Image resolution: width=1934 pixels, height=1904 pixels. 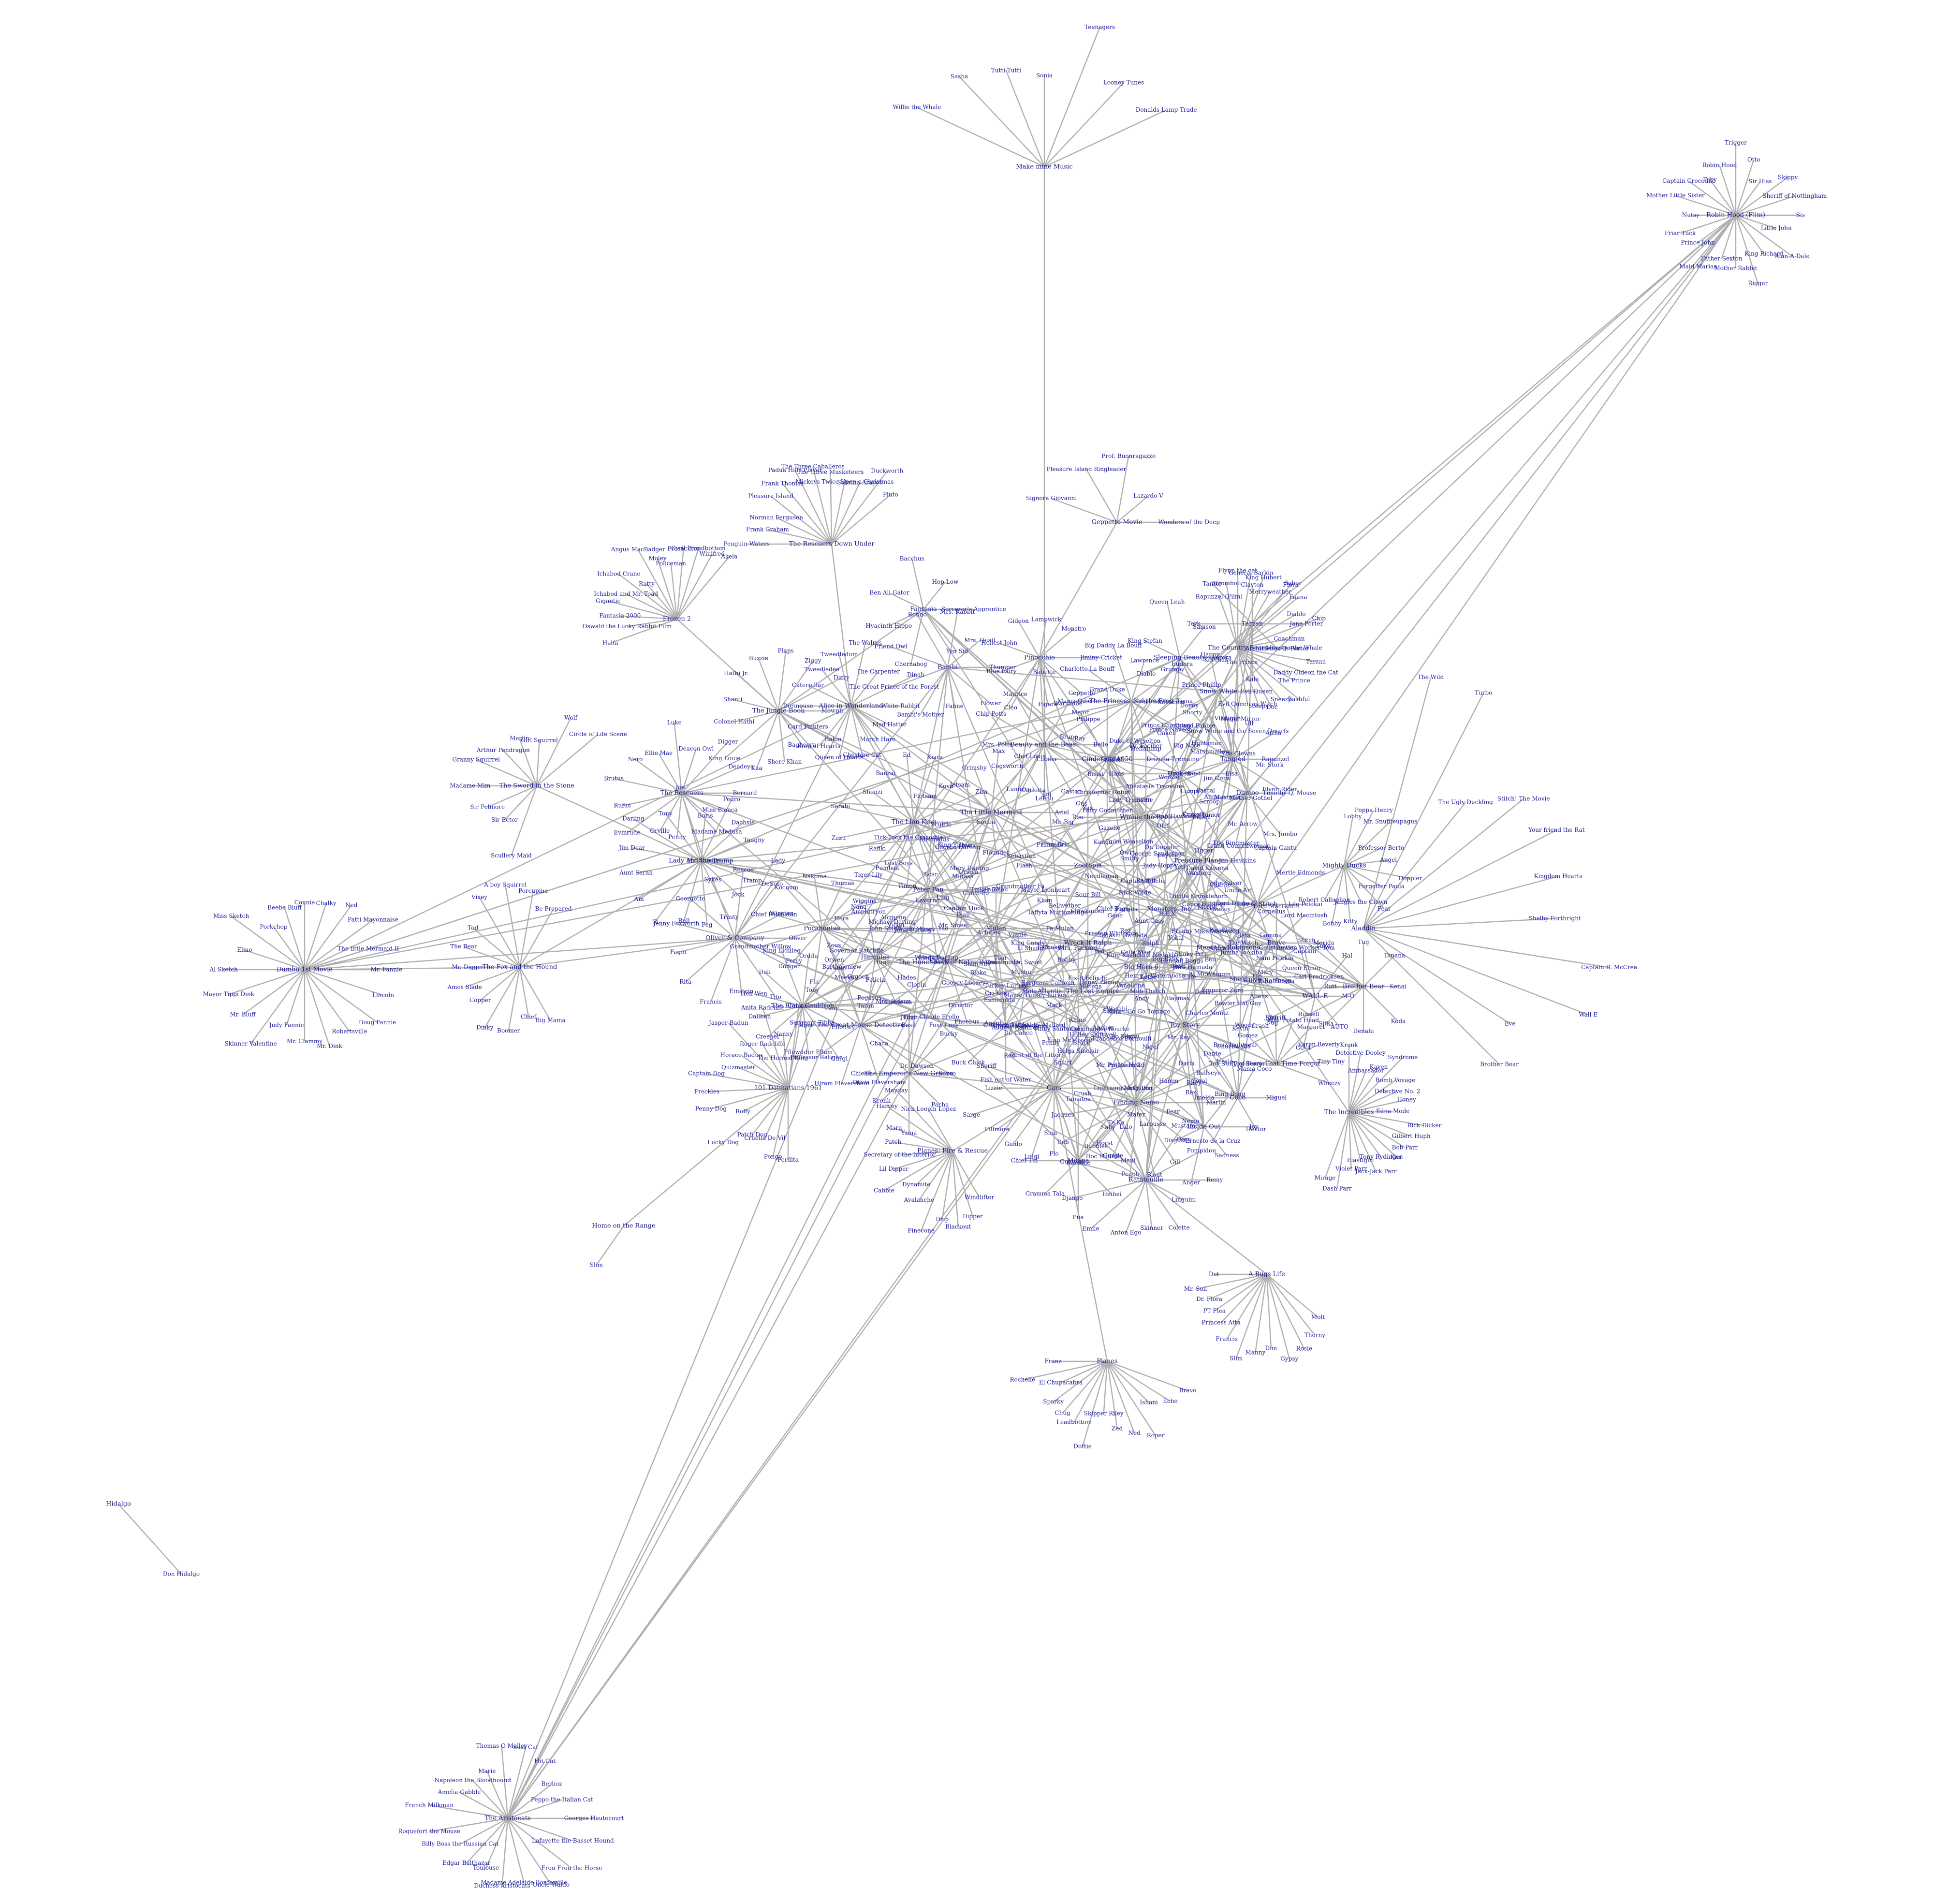 I want to click on node-label: Circle of Life Scene, so click(x=598, y=734).